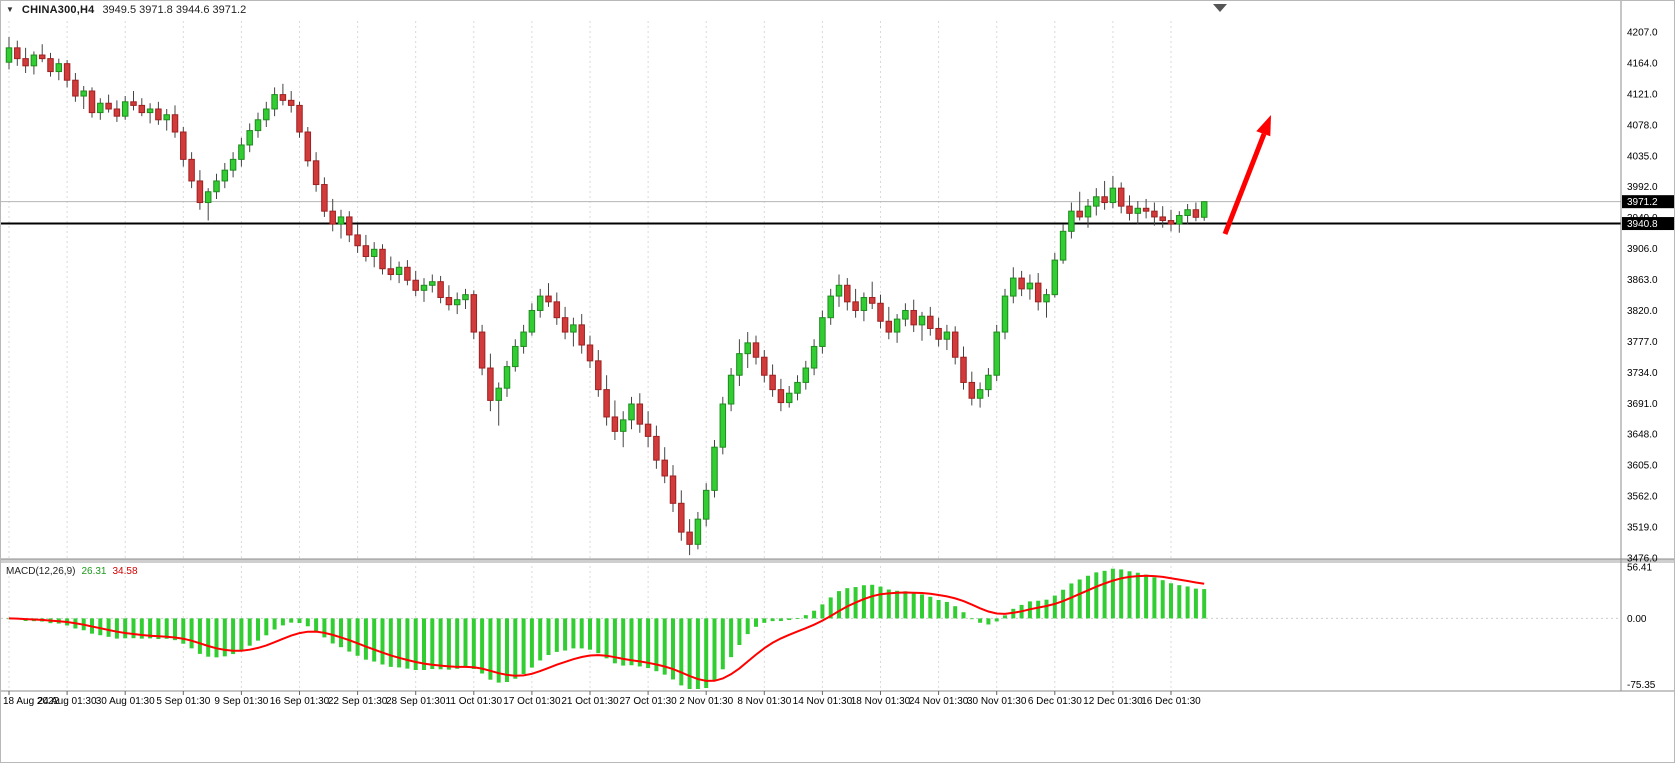 The image size is (1675, 763). Describe the element at coordinates (1171, 701) in the screenshot. I see `time-axis-label: 16 Dec 01:30` at that location.